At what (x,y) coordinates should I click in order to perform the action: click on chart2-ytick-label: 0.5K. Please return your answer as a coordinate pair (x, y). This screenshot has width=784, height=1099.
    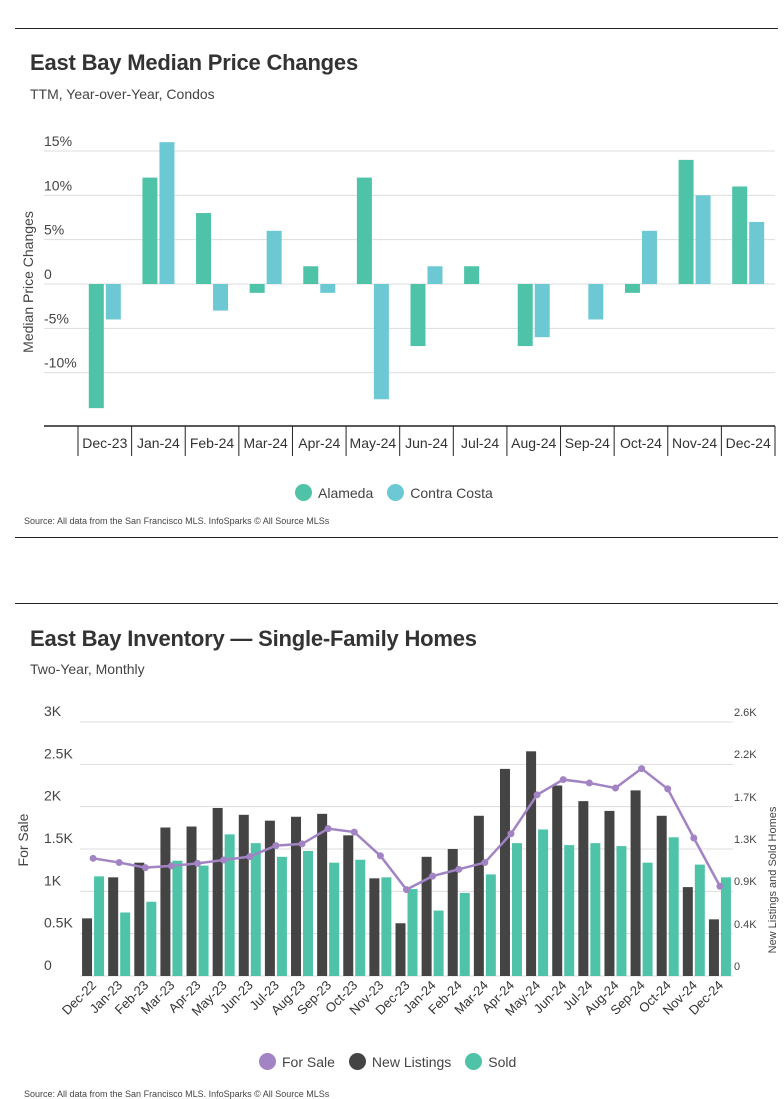
    Looking at the image, I should click on (58, 923).